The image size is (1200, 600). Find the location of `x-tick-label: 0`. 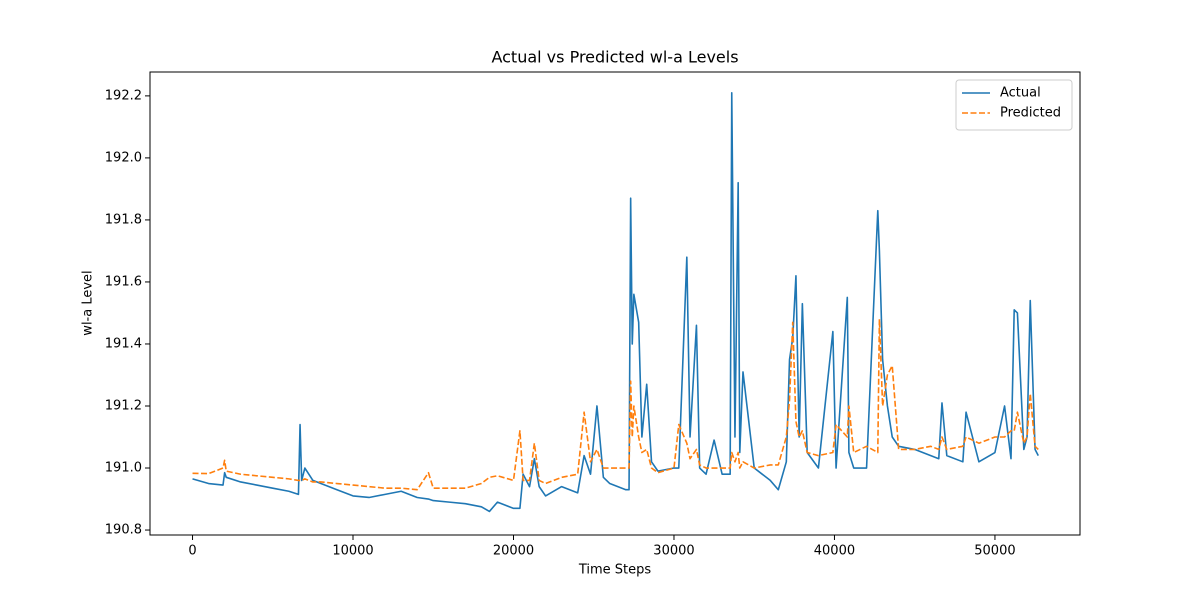

x-tick-label: 0 is located at coordinates (192, 551).